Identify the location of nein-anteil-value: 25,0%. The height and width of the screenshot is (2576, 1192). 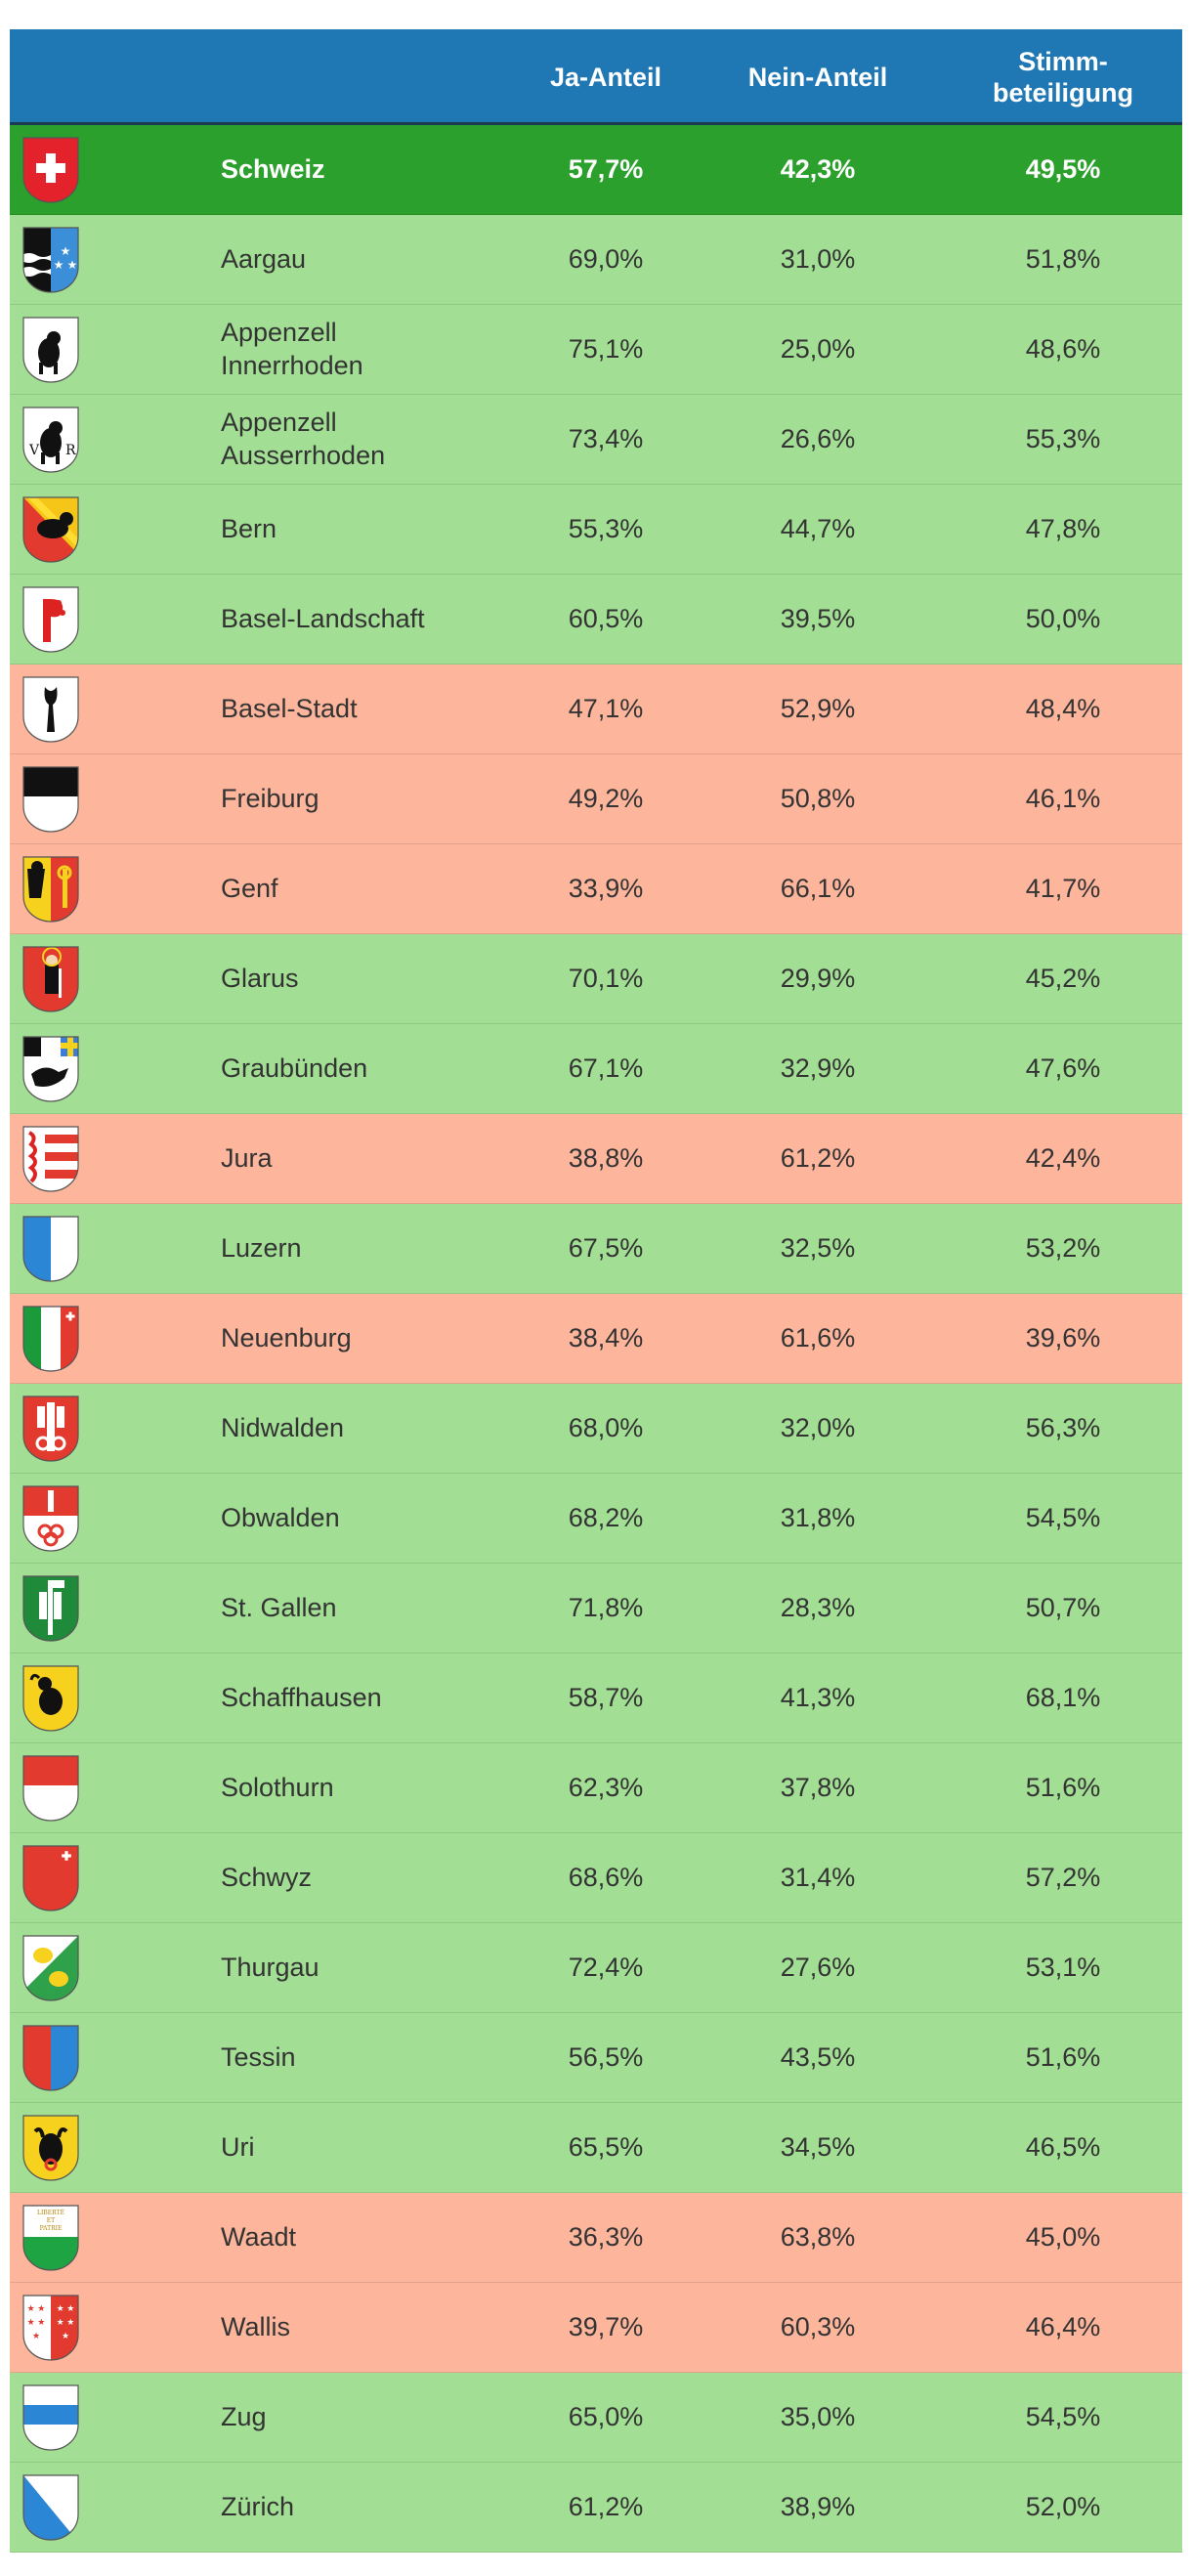
(818, 349).